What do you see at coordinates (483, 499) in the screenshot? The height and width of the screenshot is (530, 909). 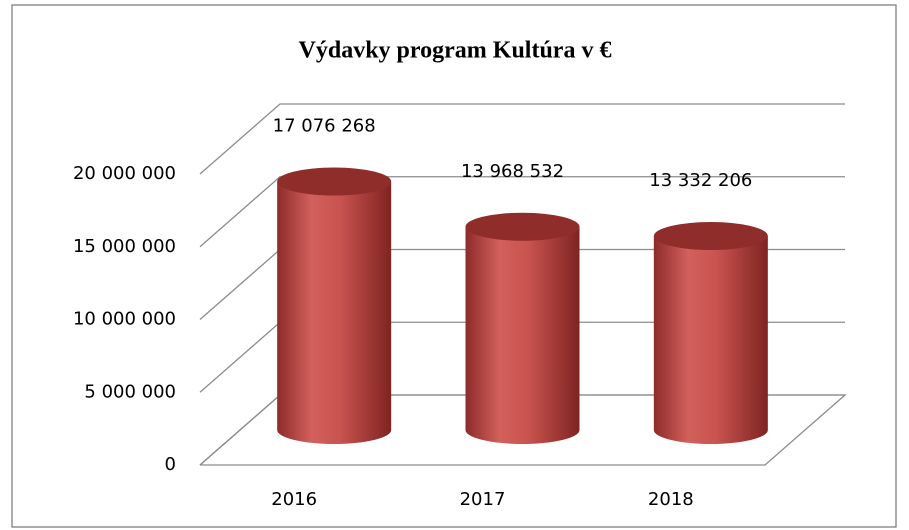 I see `x-tick-label: 2017` at bounding box center [483, 499].